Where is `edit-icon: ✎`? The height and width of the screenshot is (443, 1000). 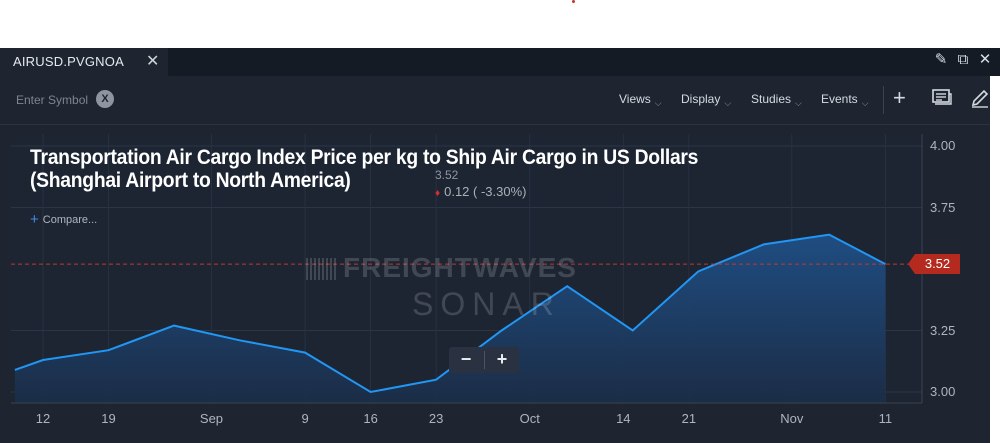 edit-icon: ✎ is located at coordinates (941, 59).